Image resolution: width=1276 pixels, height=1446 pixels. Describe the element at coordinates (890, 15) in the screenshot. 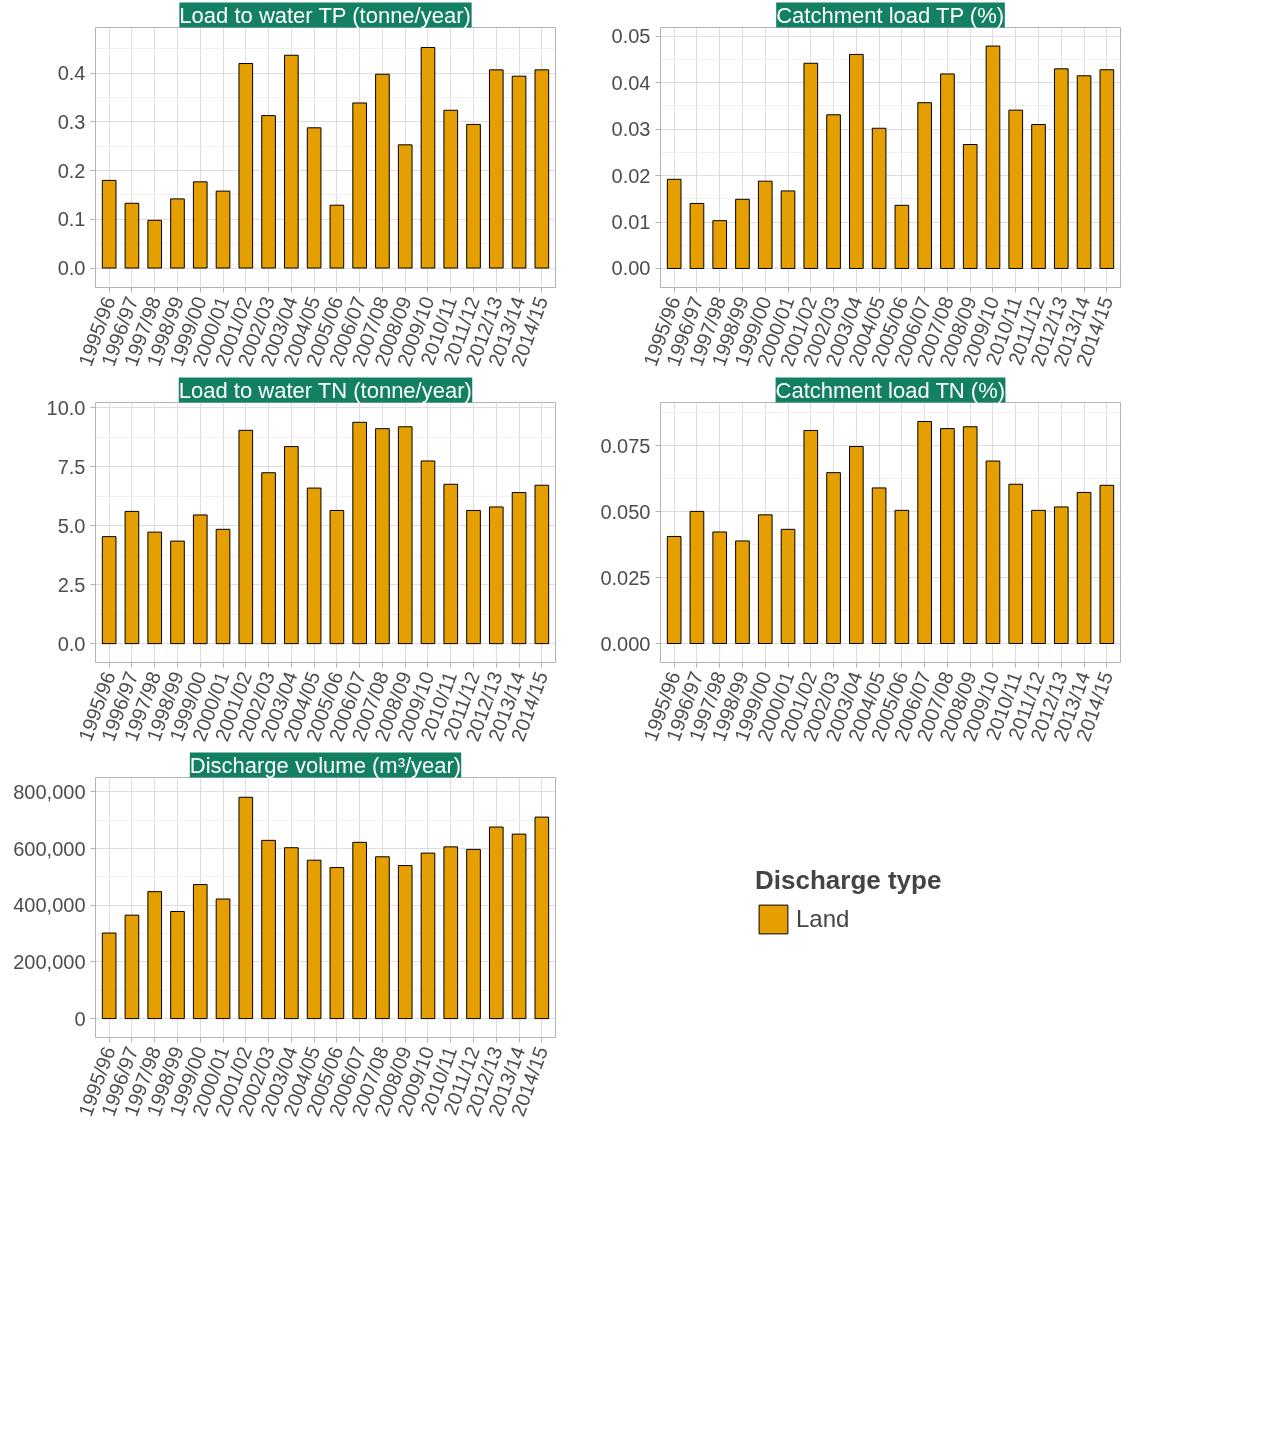

I see `chart-title: Catchment load TP (%)` at that location.